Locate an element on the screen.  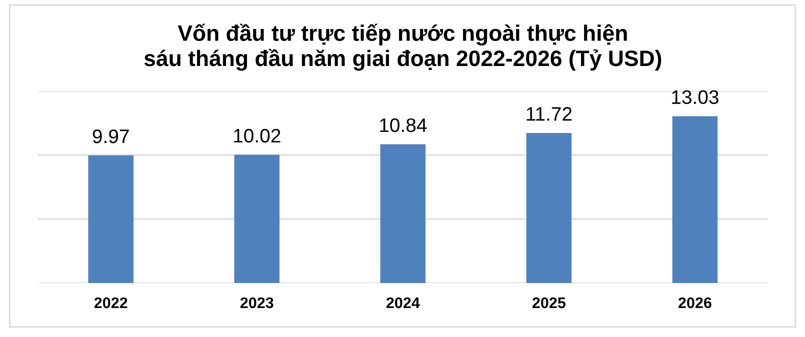
chart-title: Vốn đầu tư trực tiếp nước ngoài thực hiện sáu tháng đầu năm giai đoạn 2022-2026 (Tỷ USD) is located at coordinates (403, 47).